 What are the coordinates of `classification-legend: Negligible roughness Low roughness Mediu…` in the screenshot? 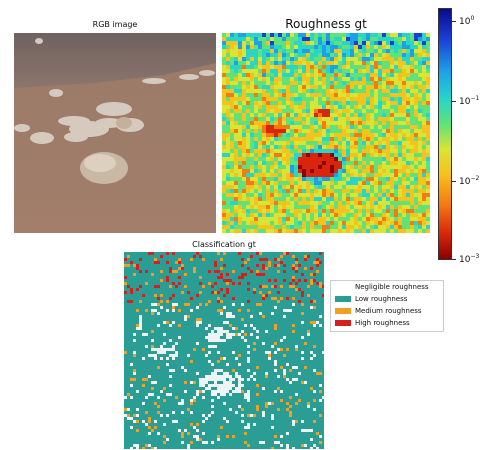 It's located at (387, 306).